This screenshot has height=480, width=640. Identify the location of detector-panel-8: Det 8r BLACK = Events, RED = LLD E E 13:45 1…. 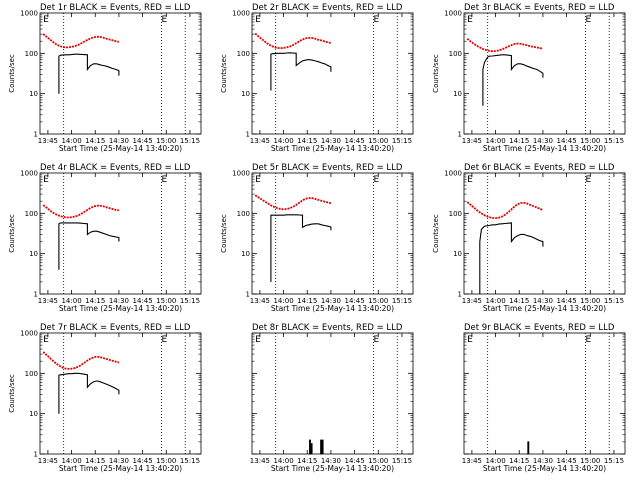
(332, 398).